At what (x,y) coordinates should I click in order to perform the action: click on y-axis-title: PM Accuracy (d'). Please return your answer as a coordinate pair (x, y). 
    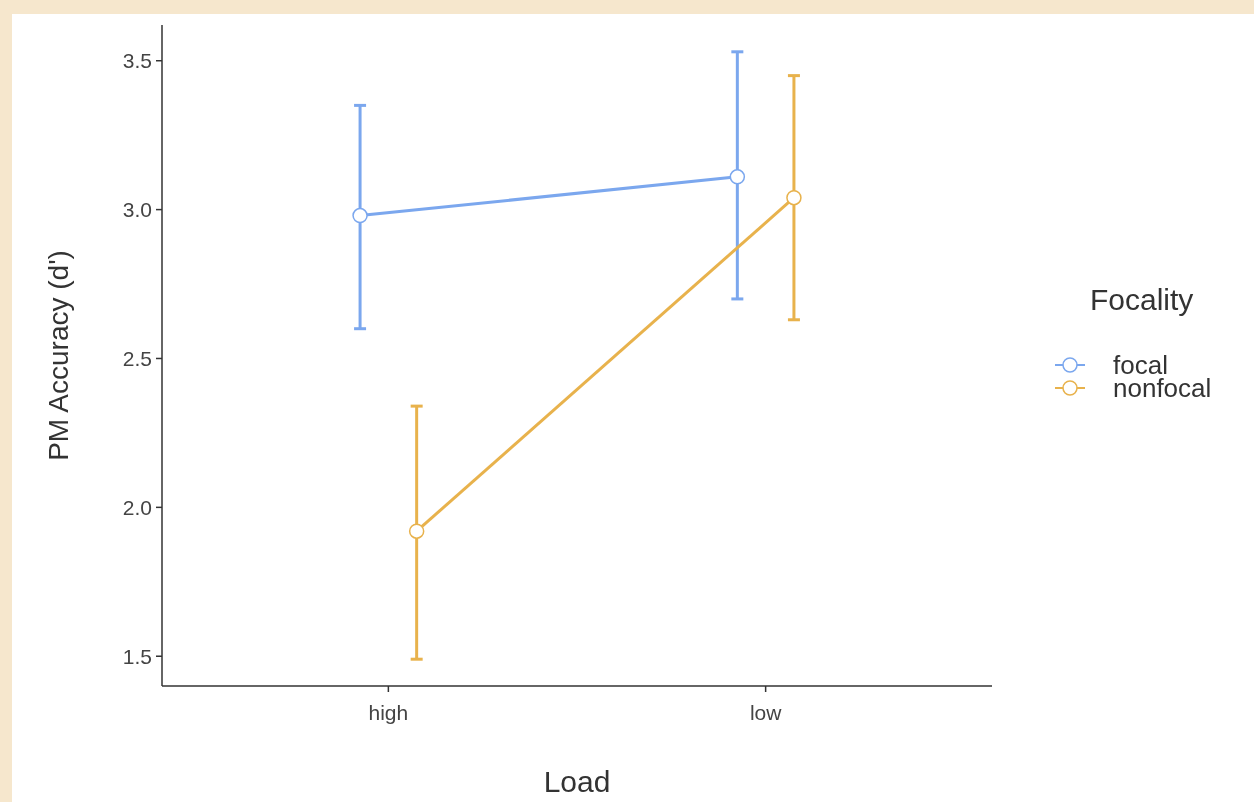
    Looking at the image, I should click on (58, 355).